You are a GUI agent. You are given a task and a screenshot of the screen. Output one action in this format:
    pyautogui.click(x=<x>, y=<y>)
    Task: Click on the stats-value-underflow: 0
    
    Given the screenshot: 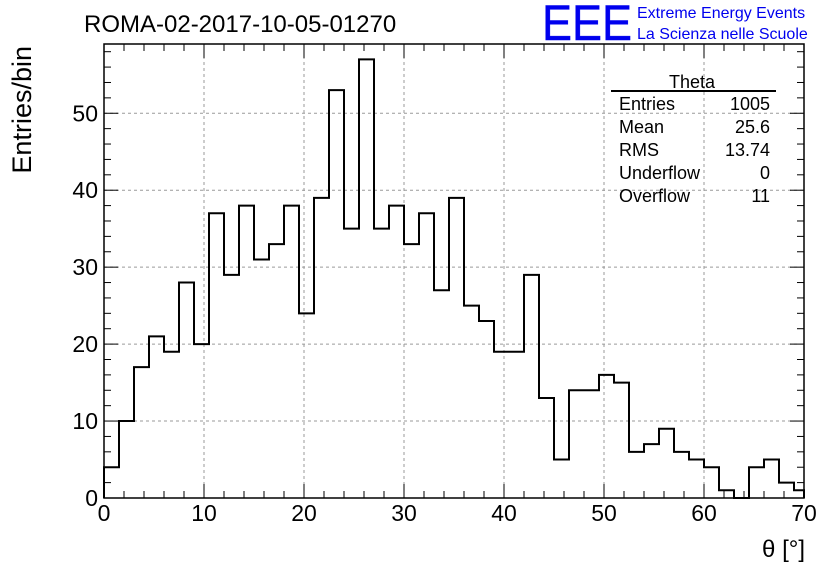 What is the action you would take?
    pyautogui.click(x=765, y=173)
    